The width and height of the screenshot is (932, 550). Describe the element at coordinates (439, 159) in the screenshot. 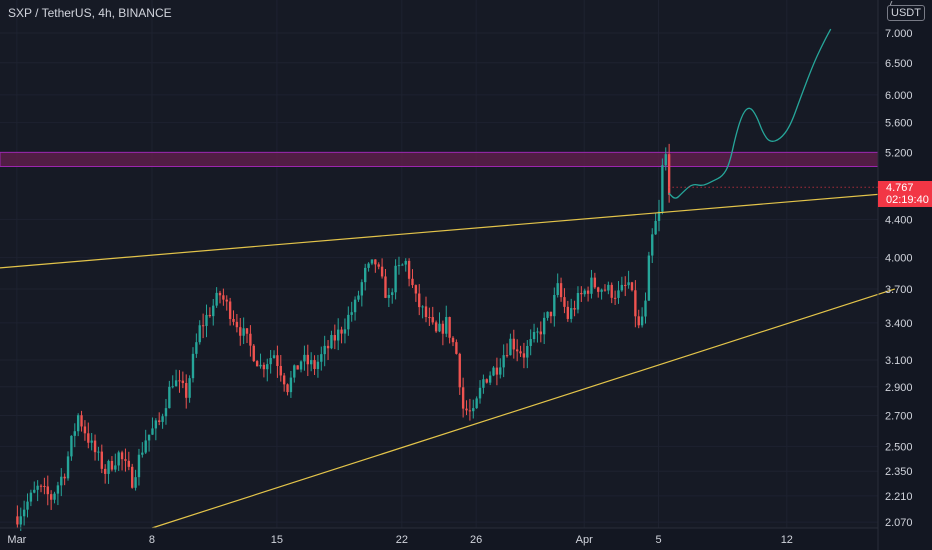

I see `resistance-zone` at that location.